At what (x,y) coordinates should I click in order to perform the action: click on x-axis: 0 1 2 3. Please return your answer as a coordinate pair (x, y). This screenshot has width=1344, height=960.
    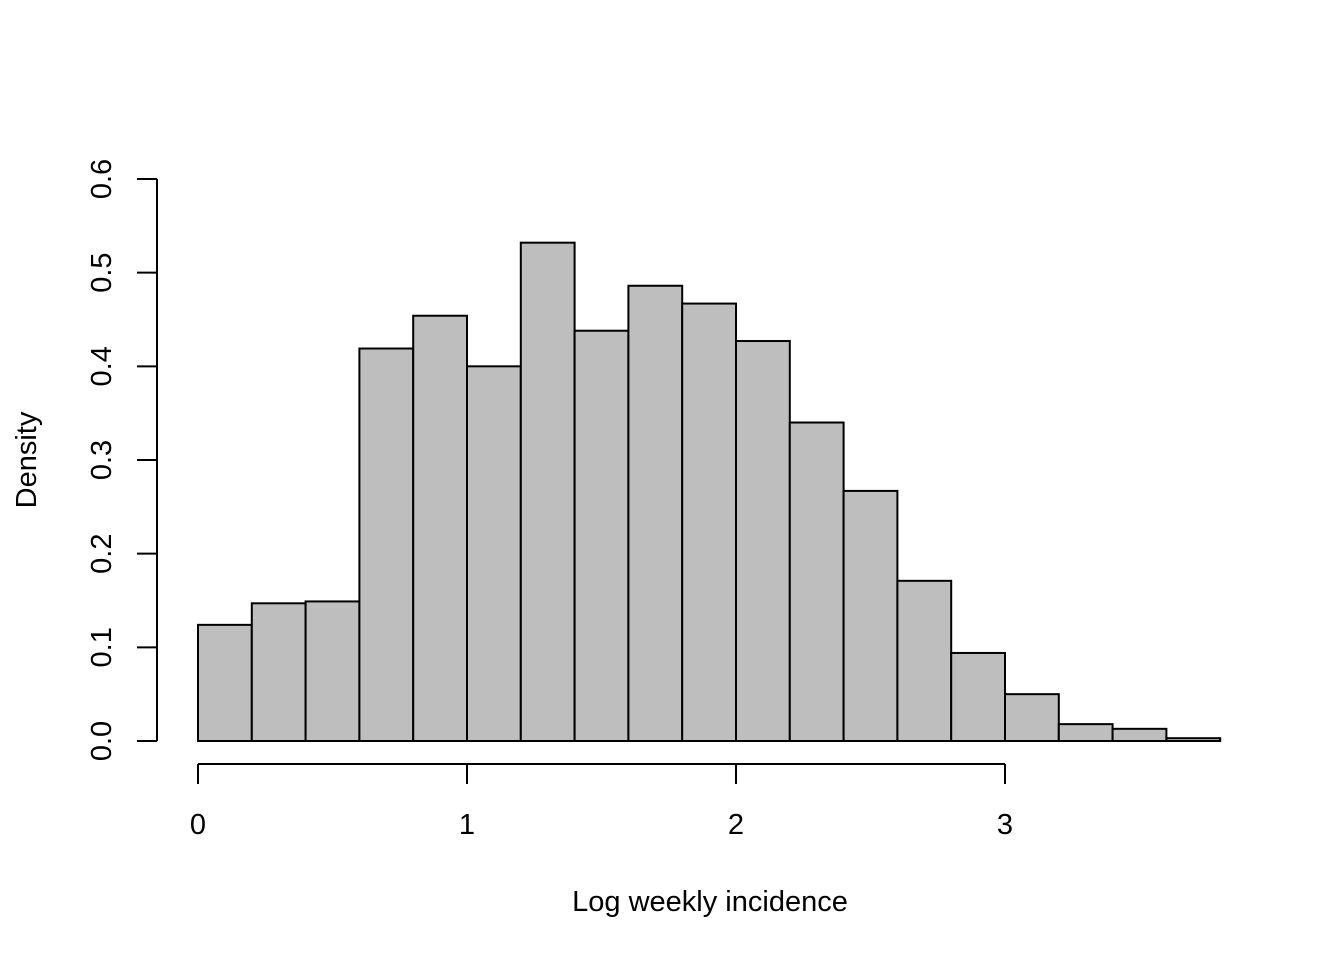
    Looking at the image, I should click on (601, 802).